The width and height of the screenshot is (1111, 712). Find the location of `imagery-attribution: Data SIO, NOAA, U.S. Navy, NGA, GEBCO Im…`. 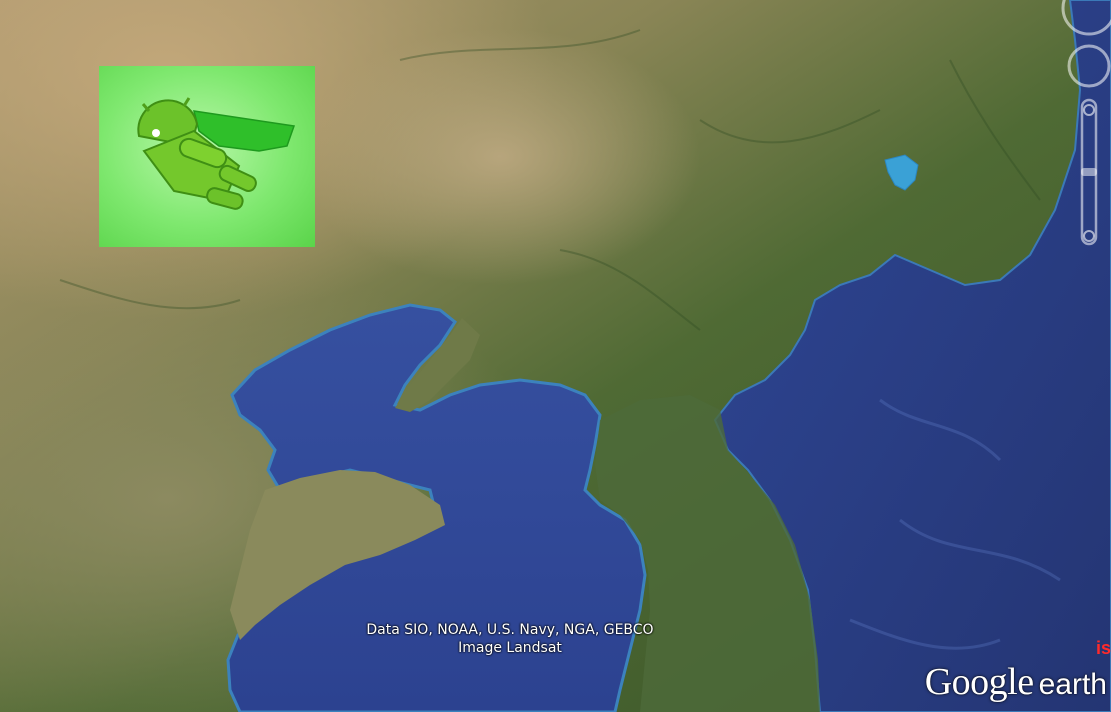

imagery-attribution: Data SIO, NOAA, U.S. Navy, NGA, GEBCO Im… is located at coordinates (510, 639).